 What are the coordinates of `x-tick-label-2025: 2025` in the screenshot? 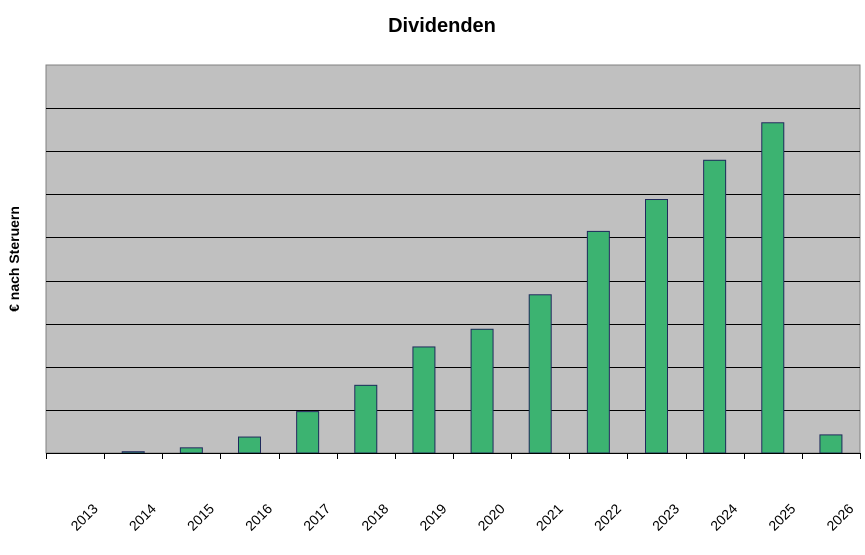 It's located at (781, 516).